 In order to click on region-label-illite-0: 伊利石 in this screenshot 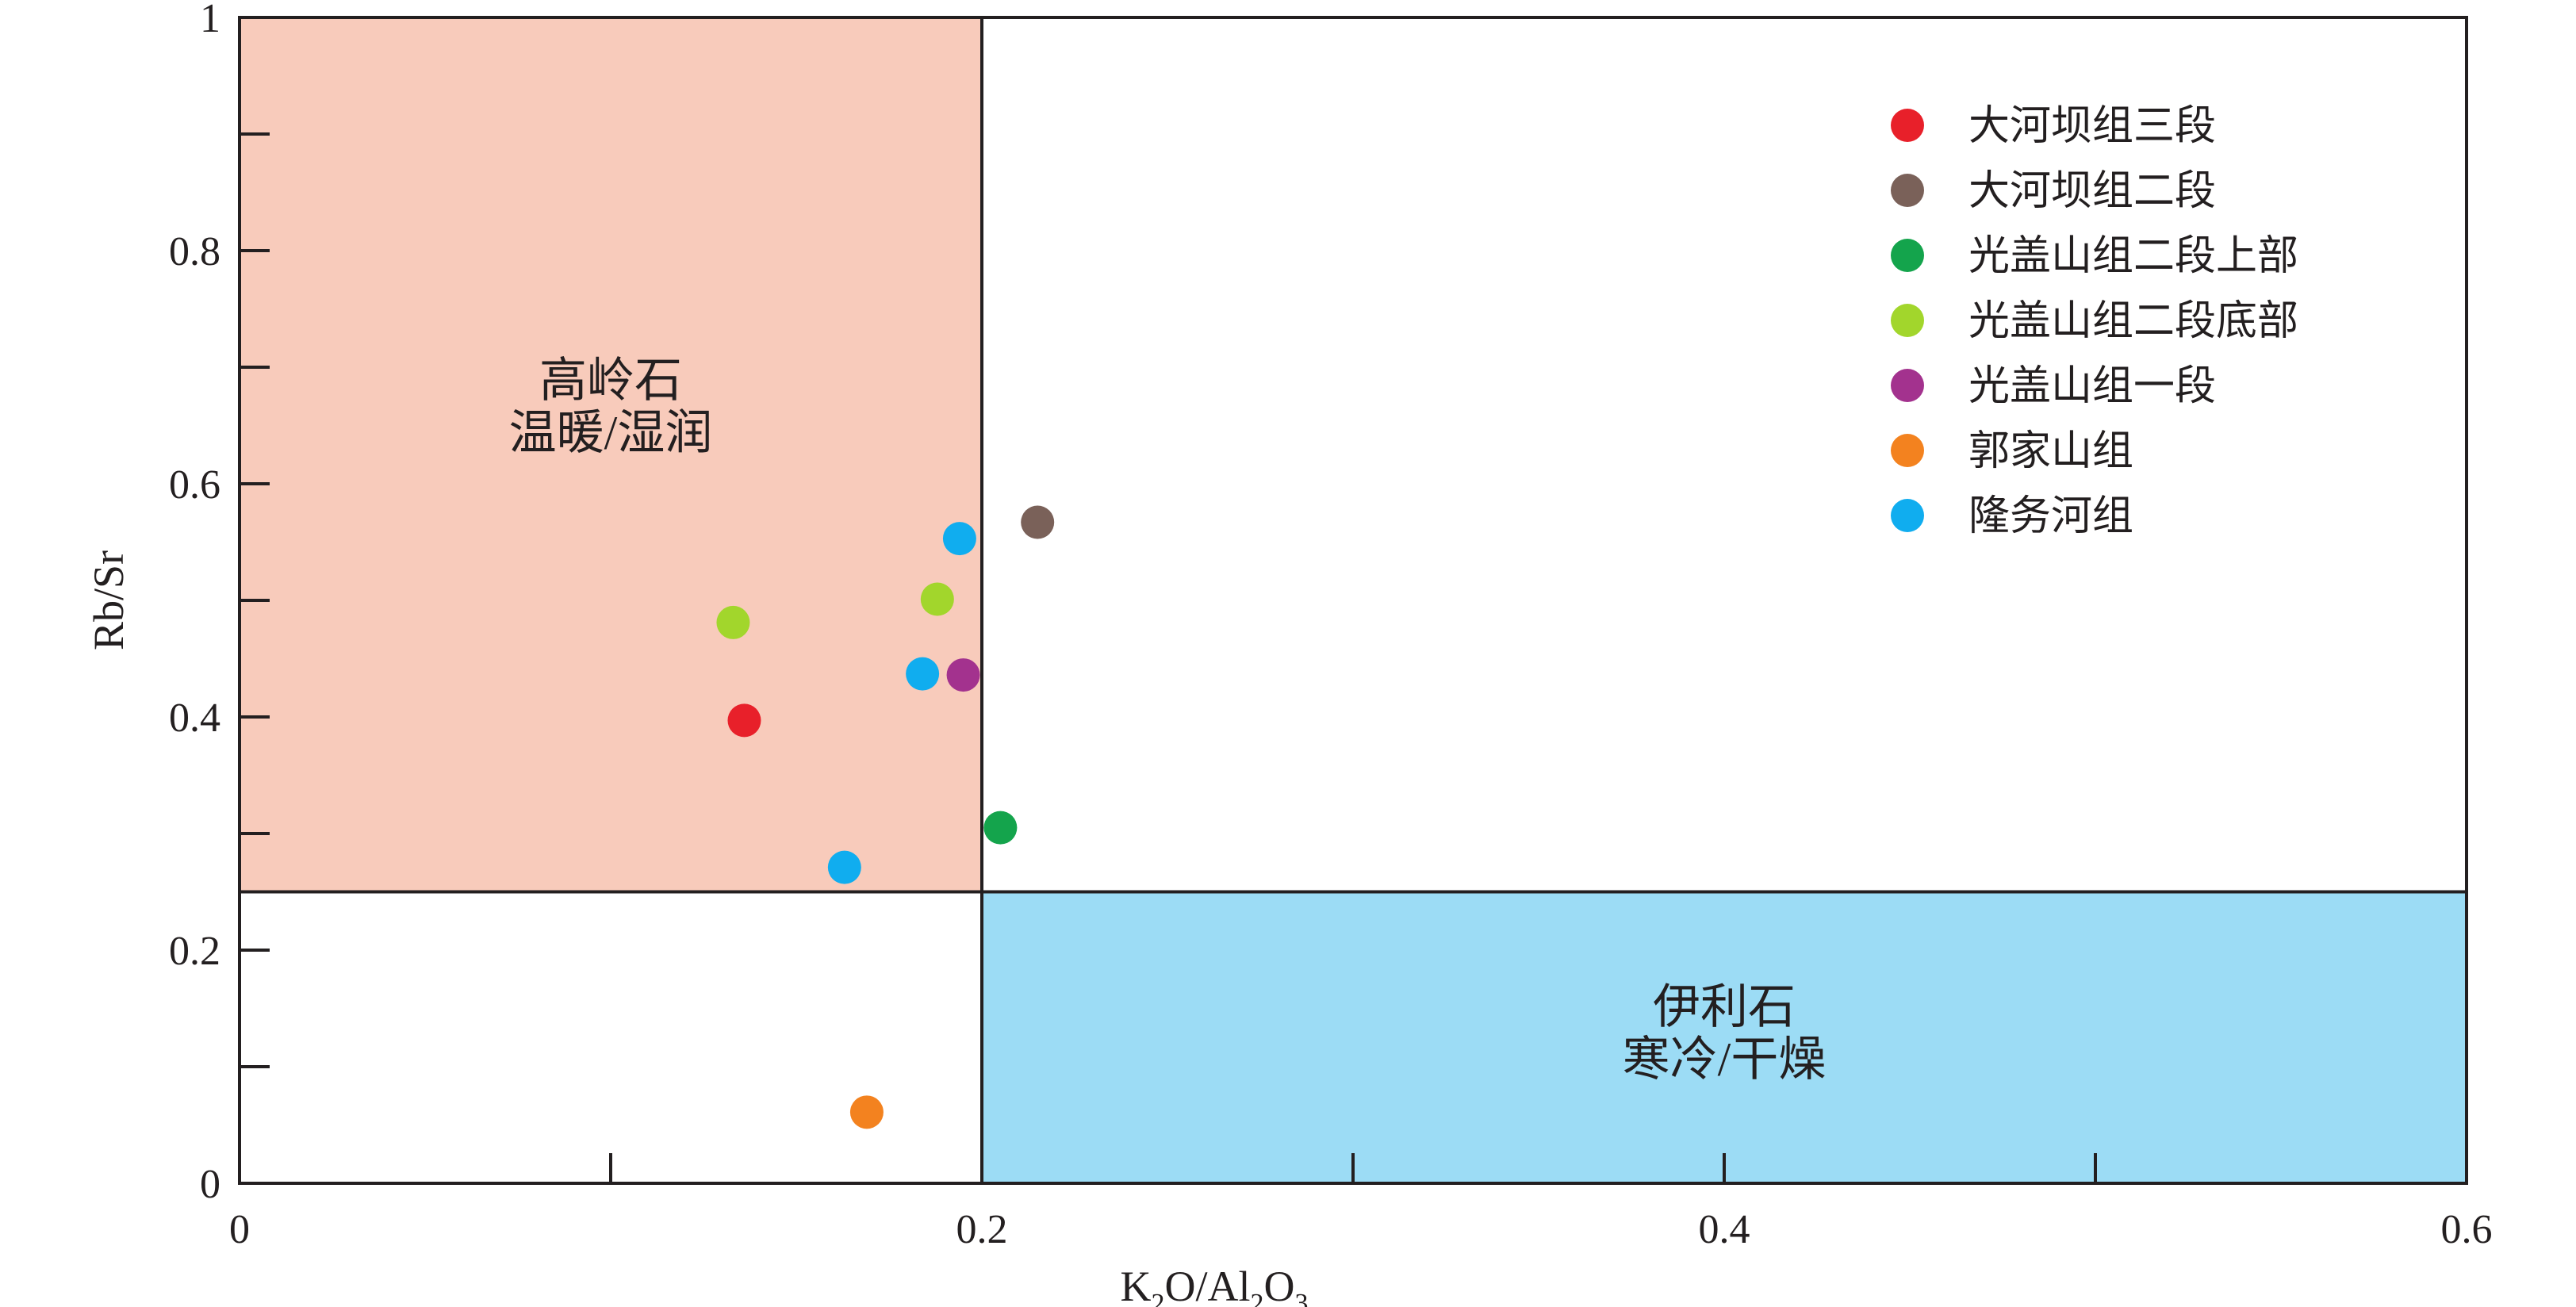, I will do `click(1725, 1007)`.